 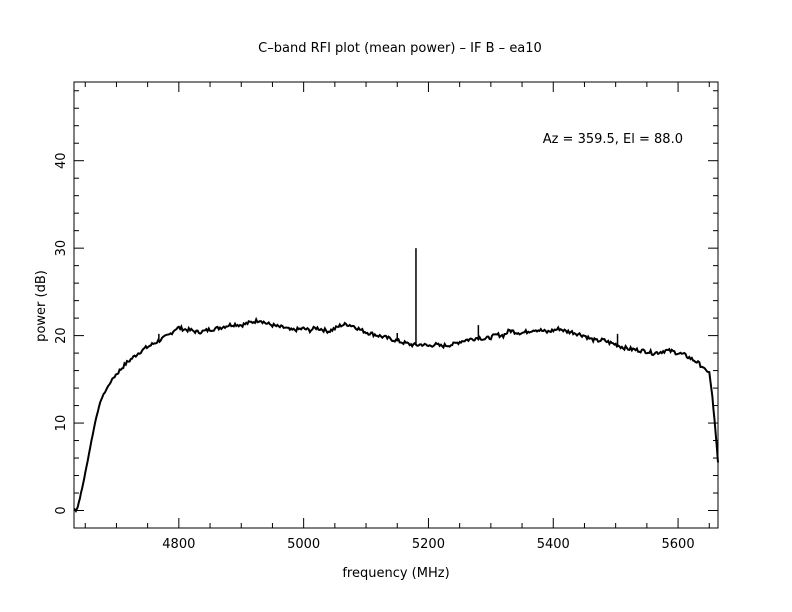 What do you see at coordinates (61, 423) in the screenshot?
I see `y-tick-label: 10` at bounding box center [61, 423].